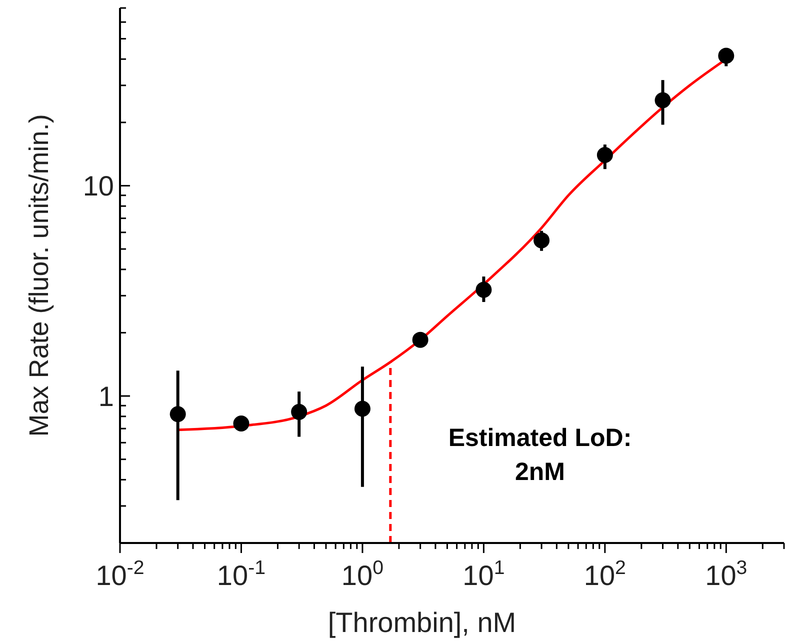  I want to click on x-tick-label: 10$^{1}$, so click(483, 574).